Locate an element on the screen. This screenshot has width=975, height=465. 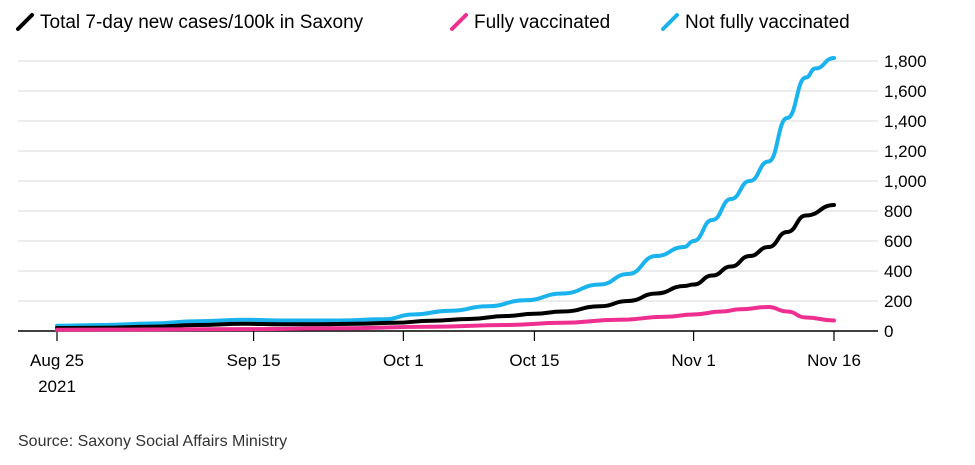
y-tick-label: 1,800 is located at coordinates (905, 61).